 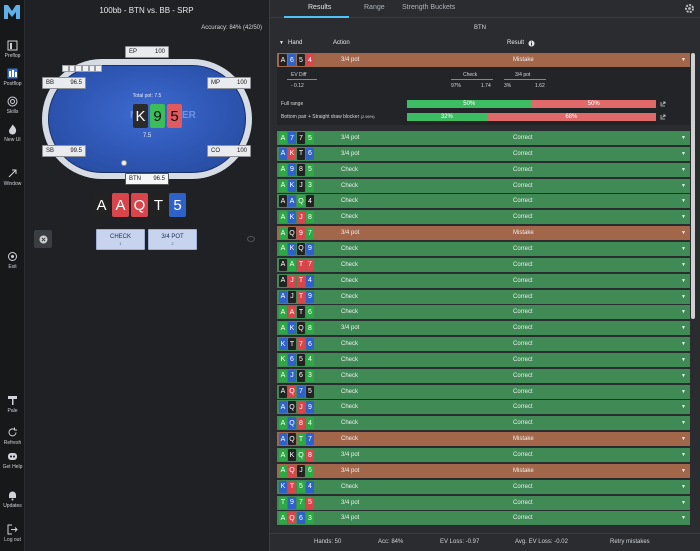 What do you see at coordinates (12, 499) in the screenshot?
I see `sidebar-item-updates: Updates` at bounding box center [12, 499].